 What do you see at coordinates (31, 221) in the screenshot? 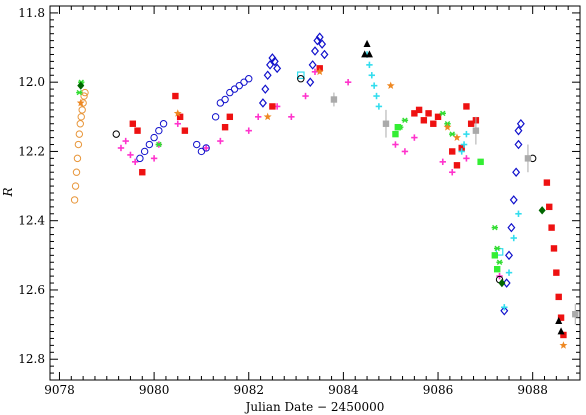
I see `y-tick-label: 12.4` at bounding box center [31, 221].